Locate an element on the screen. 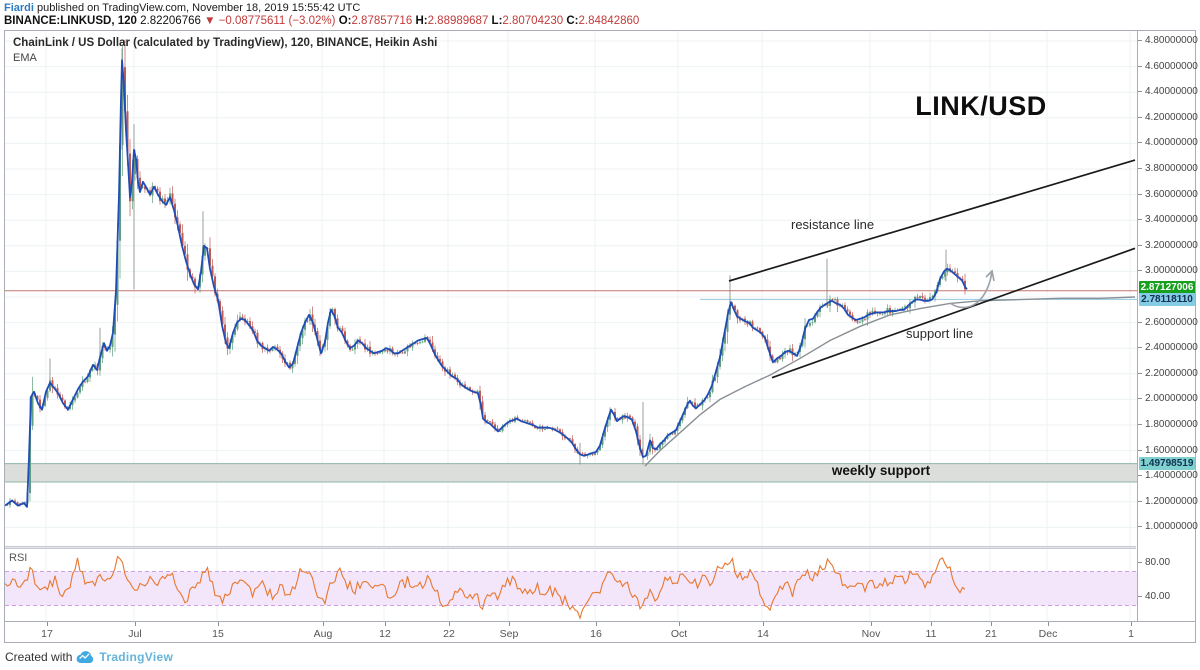 This screenshot has width=1200, height=670. created-with-text: Created with is located at coordinates (39, 657).